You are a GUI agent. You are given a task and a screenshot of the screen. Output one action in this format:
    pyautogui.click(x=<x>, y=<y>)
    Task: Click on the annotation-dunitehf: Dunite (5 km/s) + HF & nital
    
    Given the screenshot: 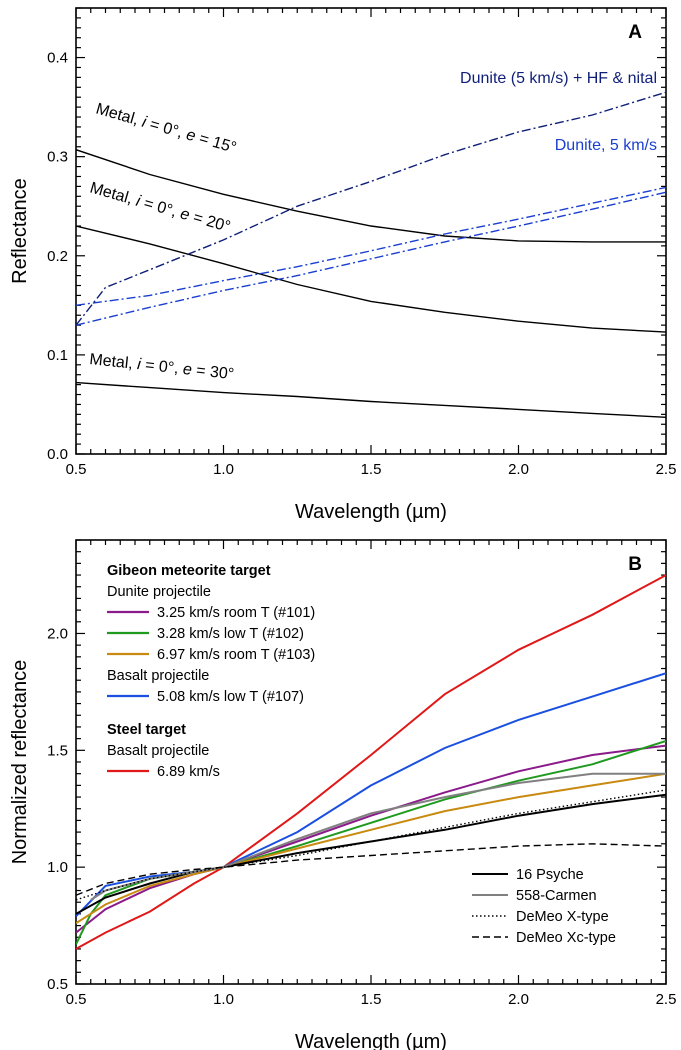 What is the action you would take?
    pyautogui.click(x=558, y=78)
    